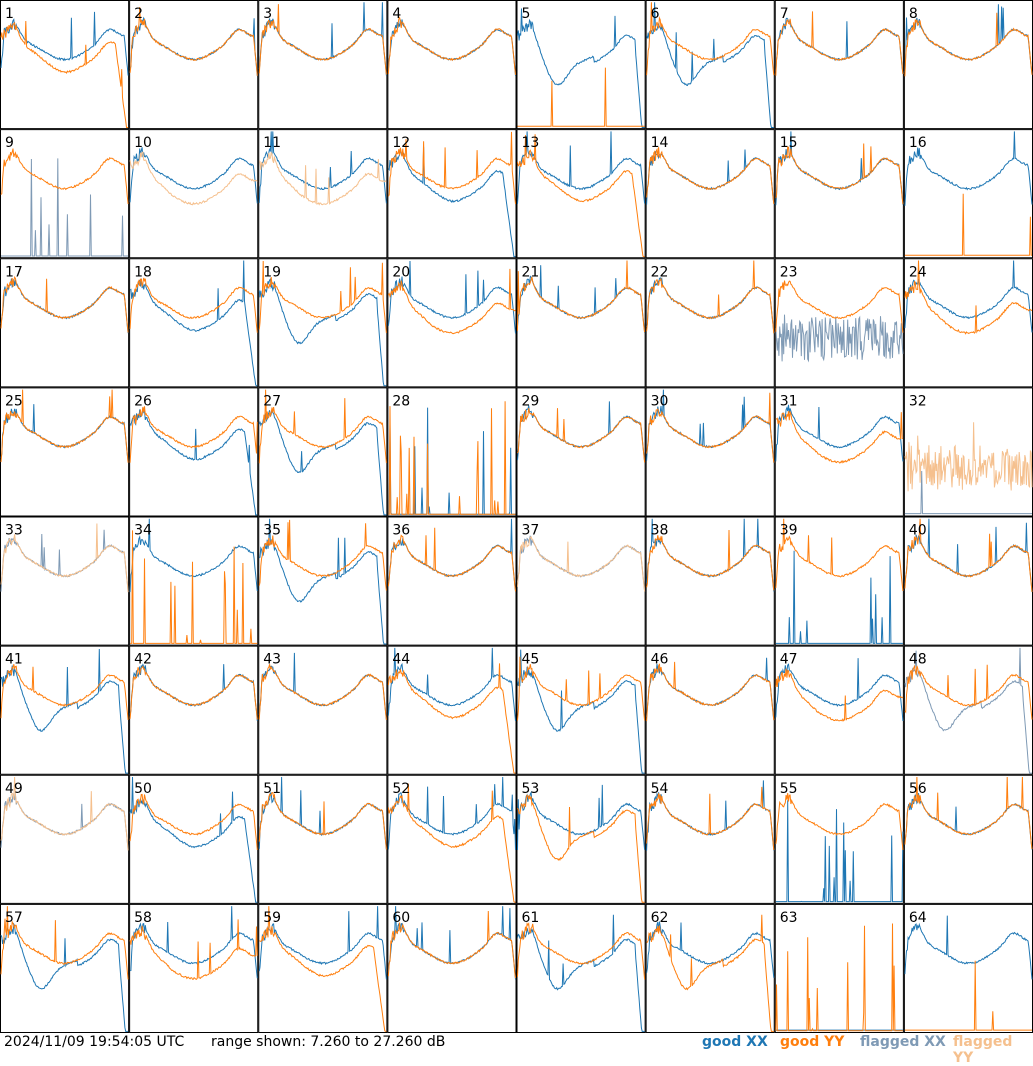  Describe the element at coordinates (452, 323) in the screenshot. I see `tile-20: 20` at that location.